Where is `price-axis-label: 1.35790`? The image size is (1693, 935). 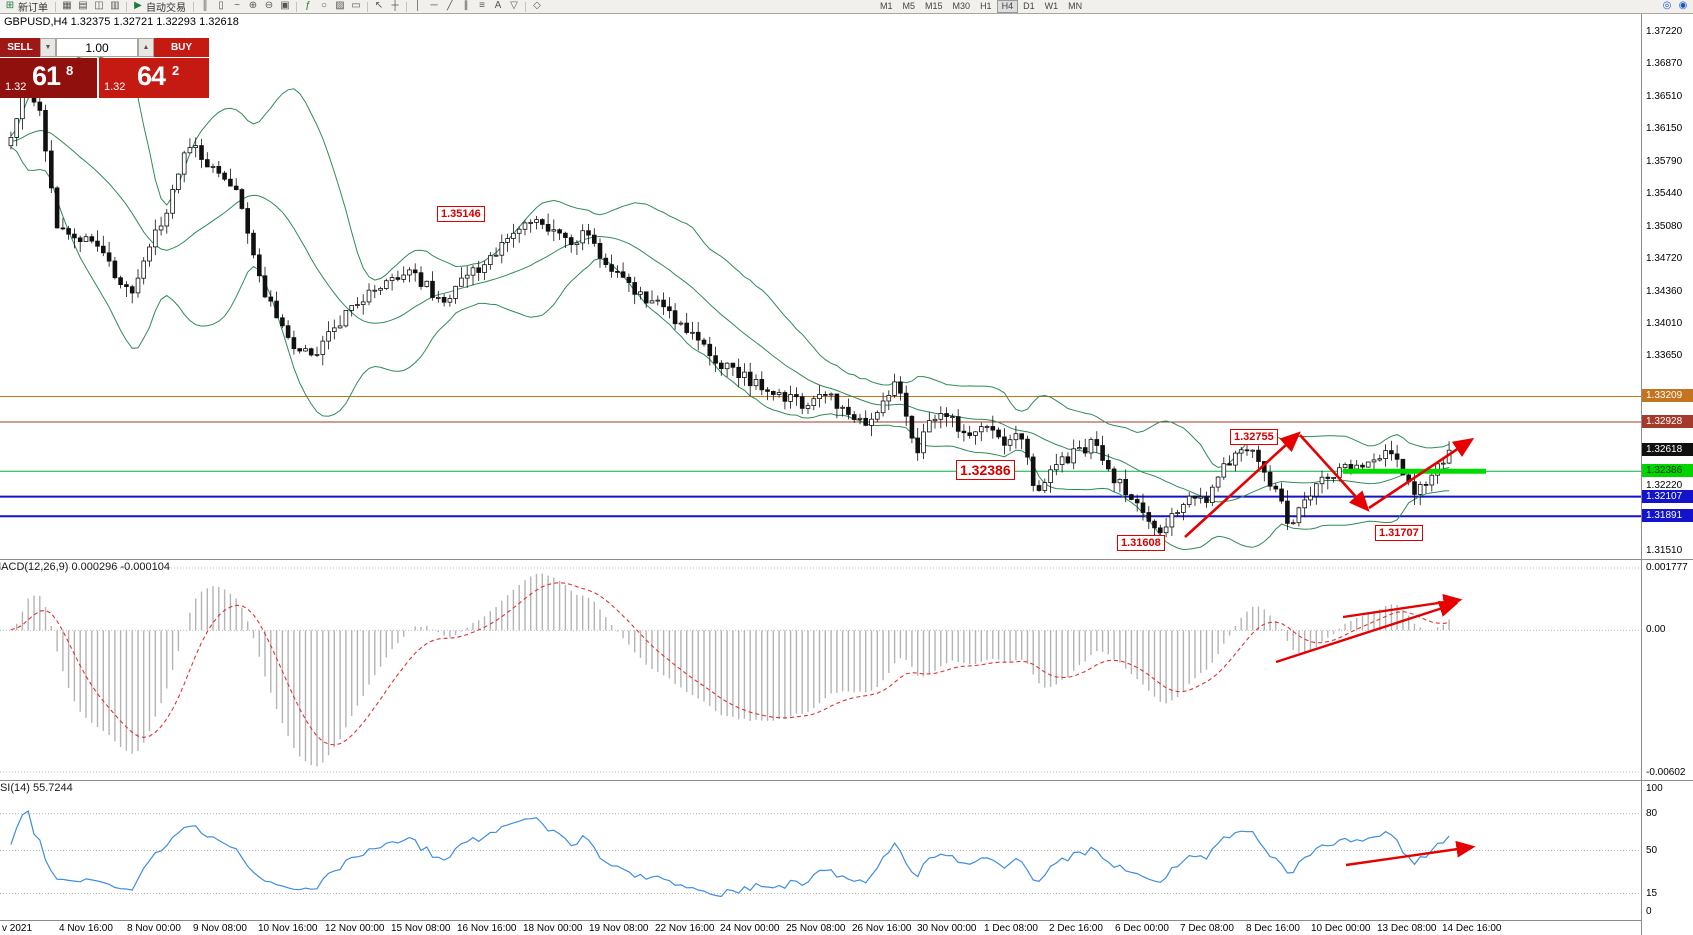 price-axis-label: 1.35790 is located at coordinates (1664, 161).